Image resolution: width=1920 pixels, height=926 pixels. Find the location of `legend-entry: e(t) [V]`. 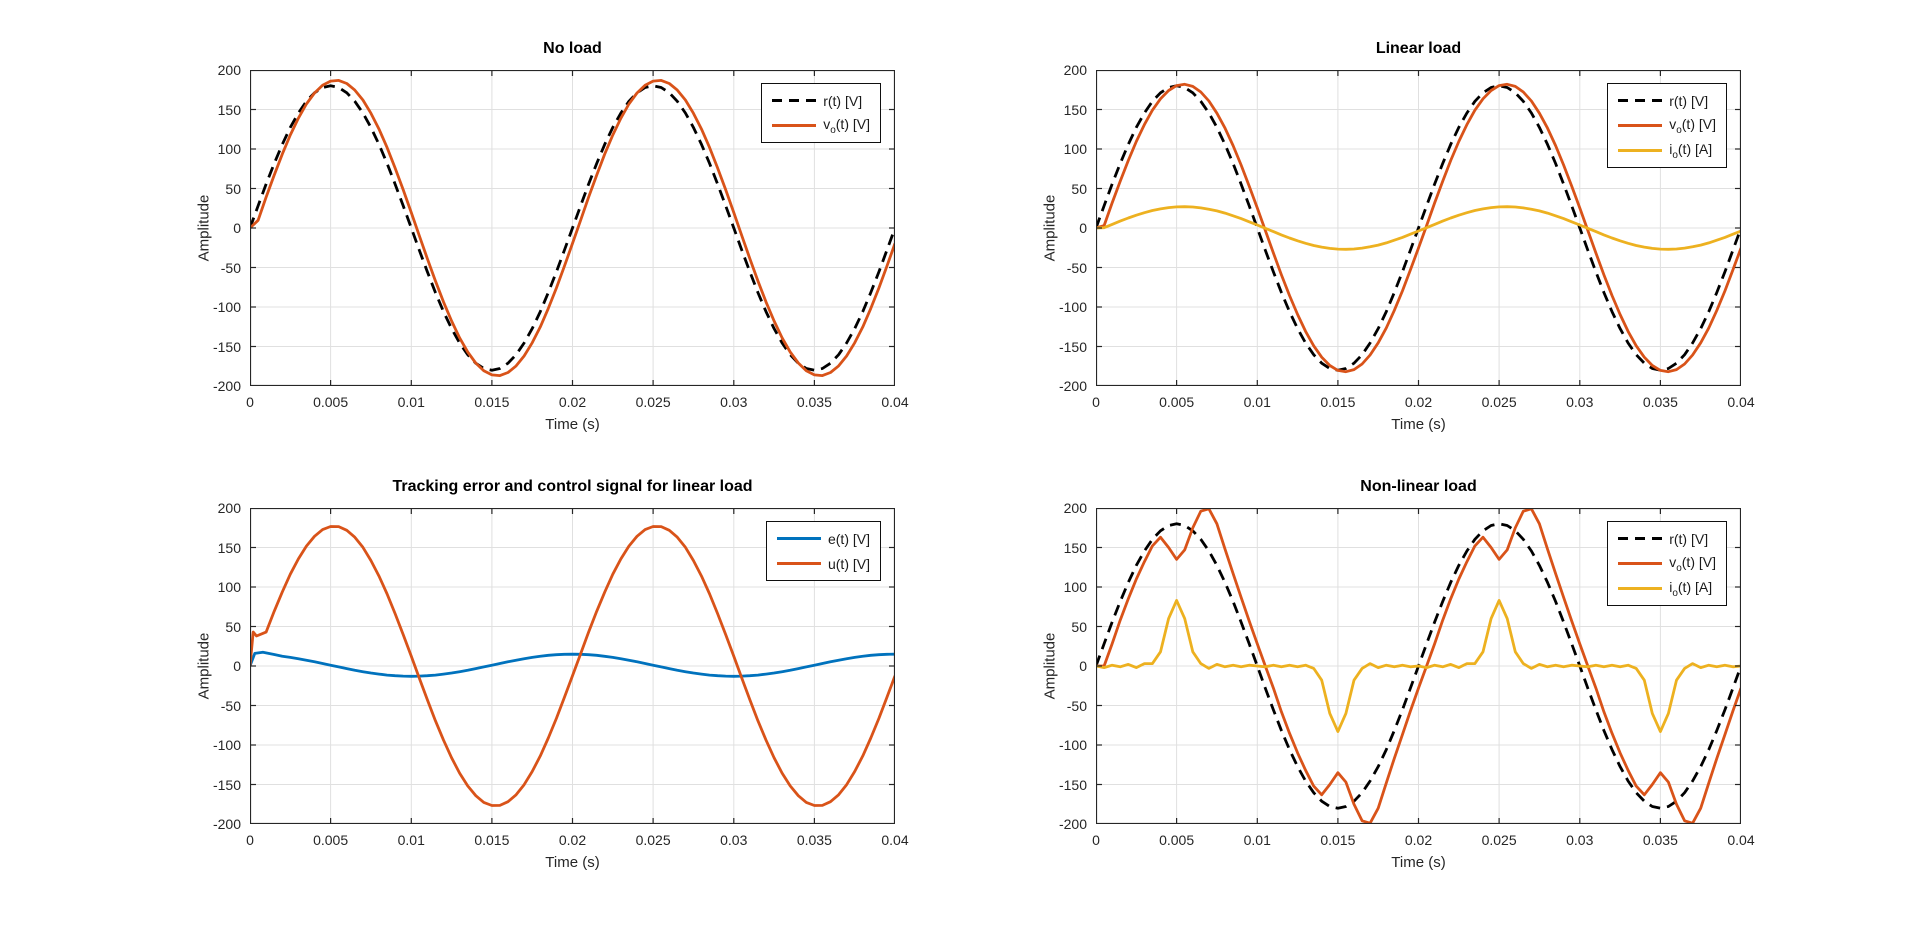

legend-entry: e(t) [V] is located at coordinates (823, 538).